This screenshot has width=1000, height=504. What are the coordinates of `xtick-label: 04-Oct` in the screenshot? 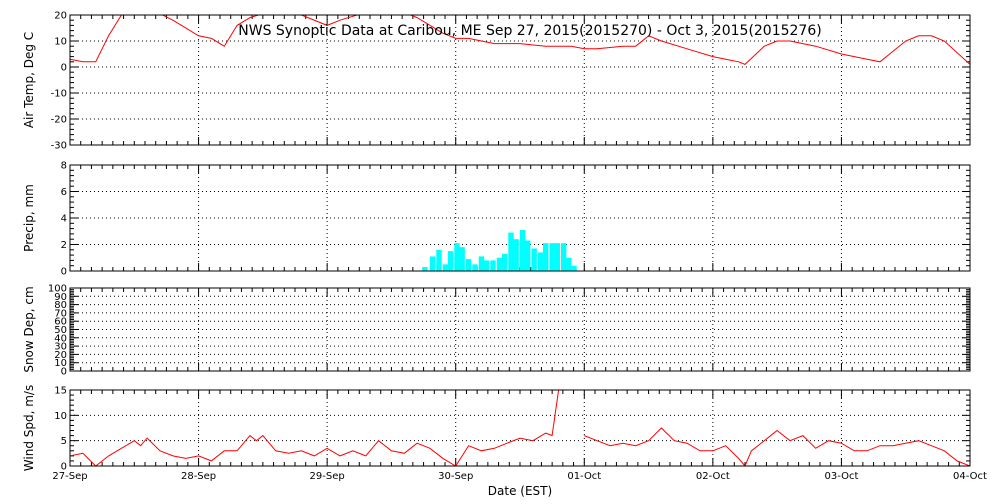 It's located at (970, 476).